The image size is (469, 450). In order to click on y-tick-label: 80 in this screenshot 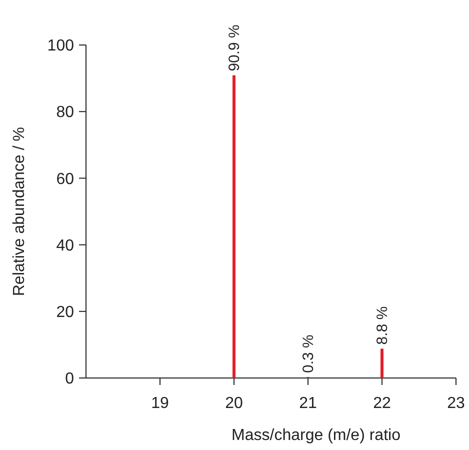, I will do `click(65, 113)`.